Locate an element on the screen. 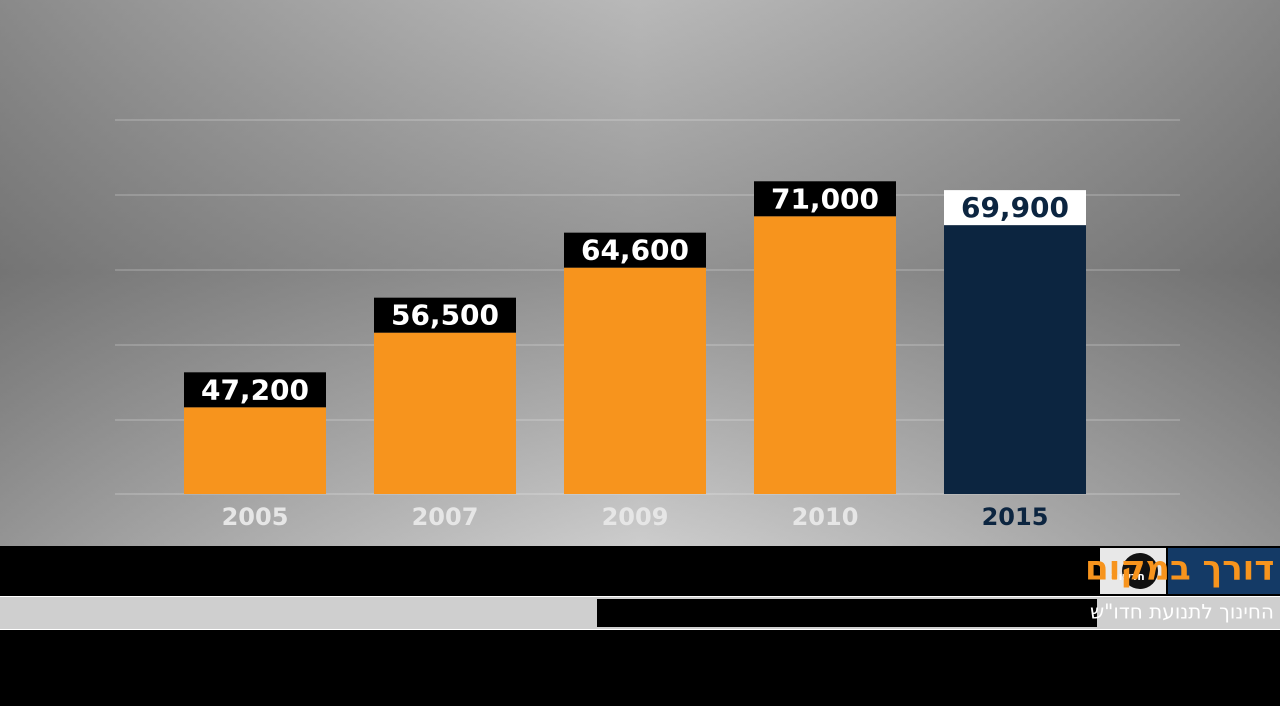  subtitle: עפ"י תשובת משרד החינוך לתנועת חדו"ש is located at coordinates (1185, 612).